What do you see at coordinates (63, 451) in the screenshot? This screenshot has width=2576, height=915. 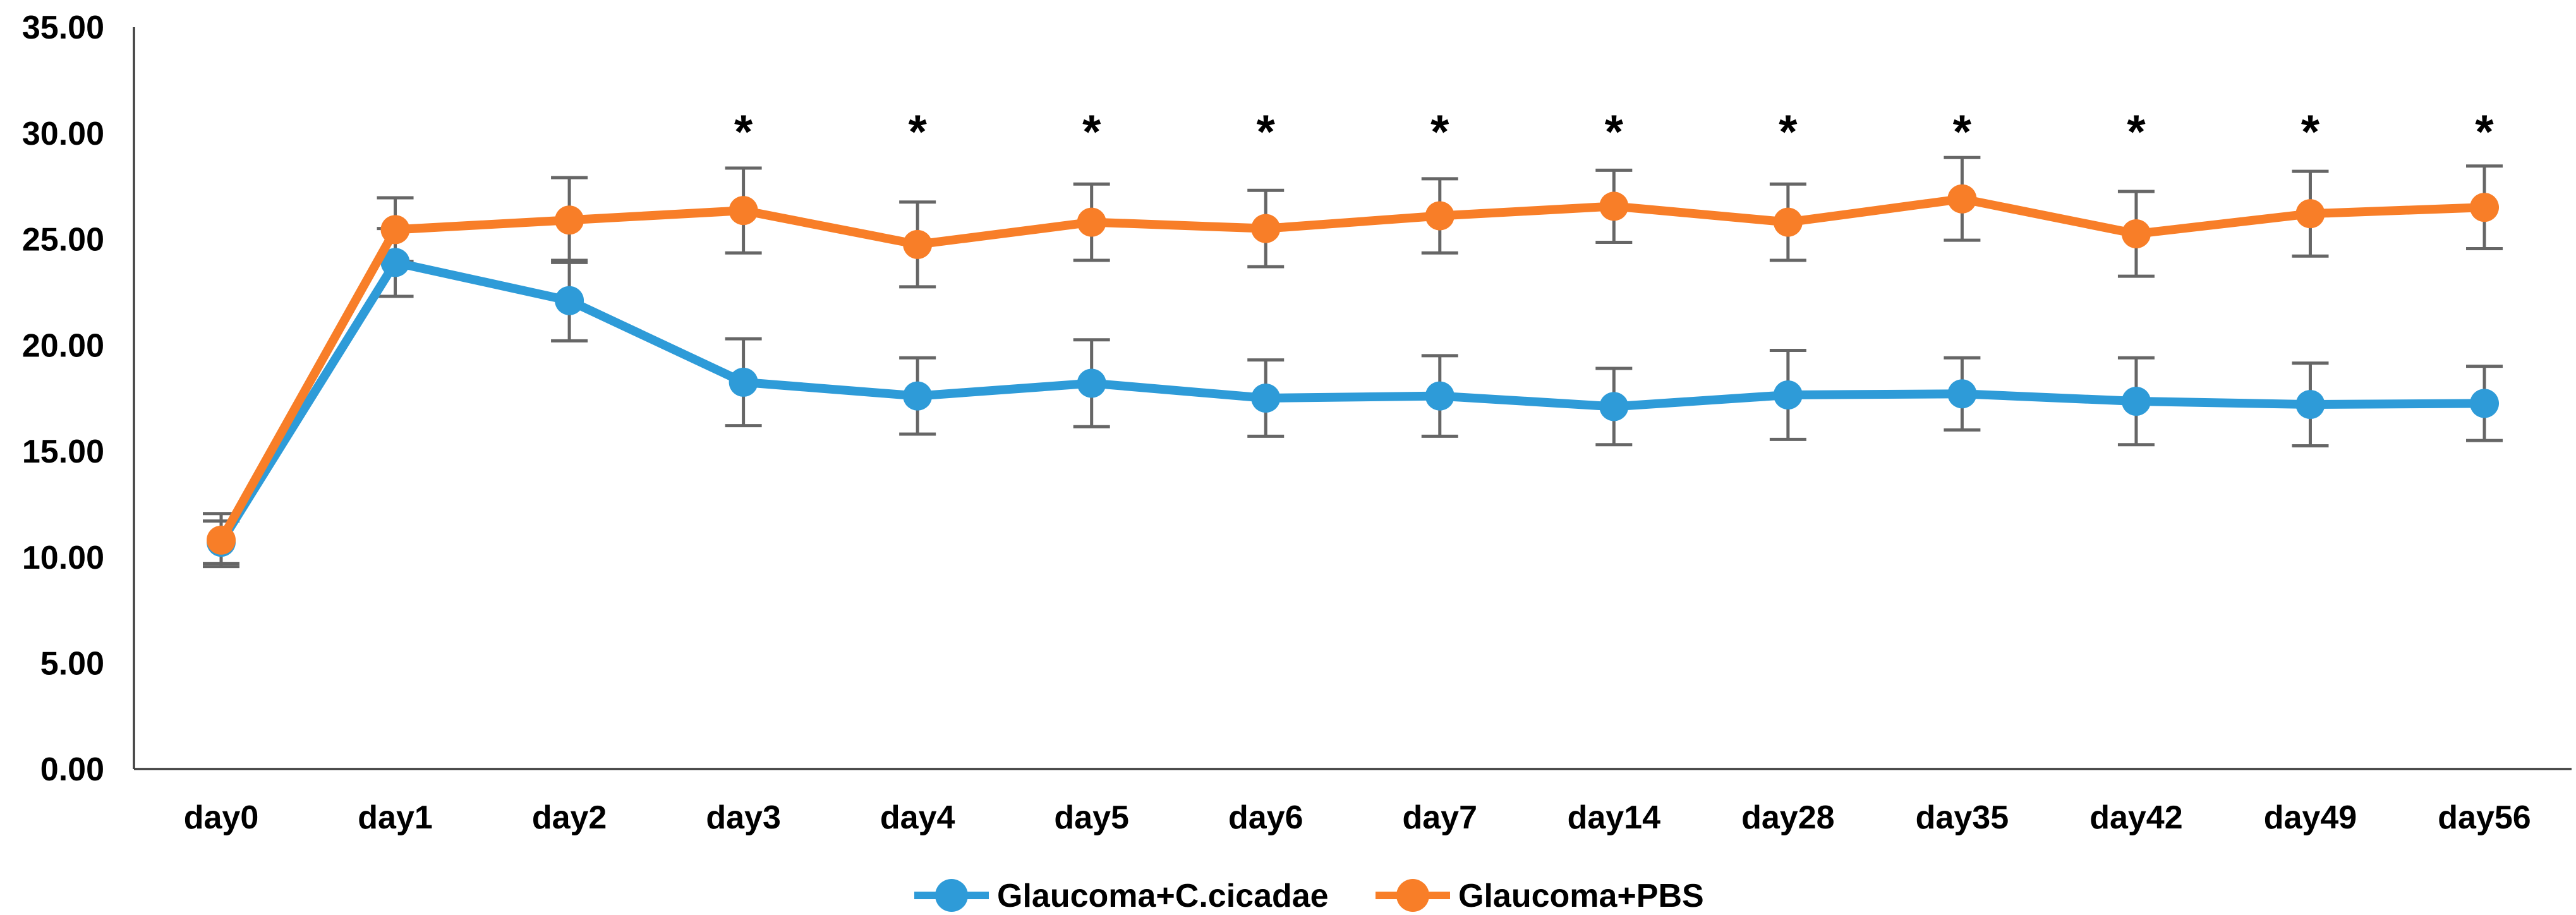 I see `y-tick-label: 15.00` at bounding box center [63, 451].